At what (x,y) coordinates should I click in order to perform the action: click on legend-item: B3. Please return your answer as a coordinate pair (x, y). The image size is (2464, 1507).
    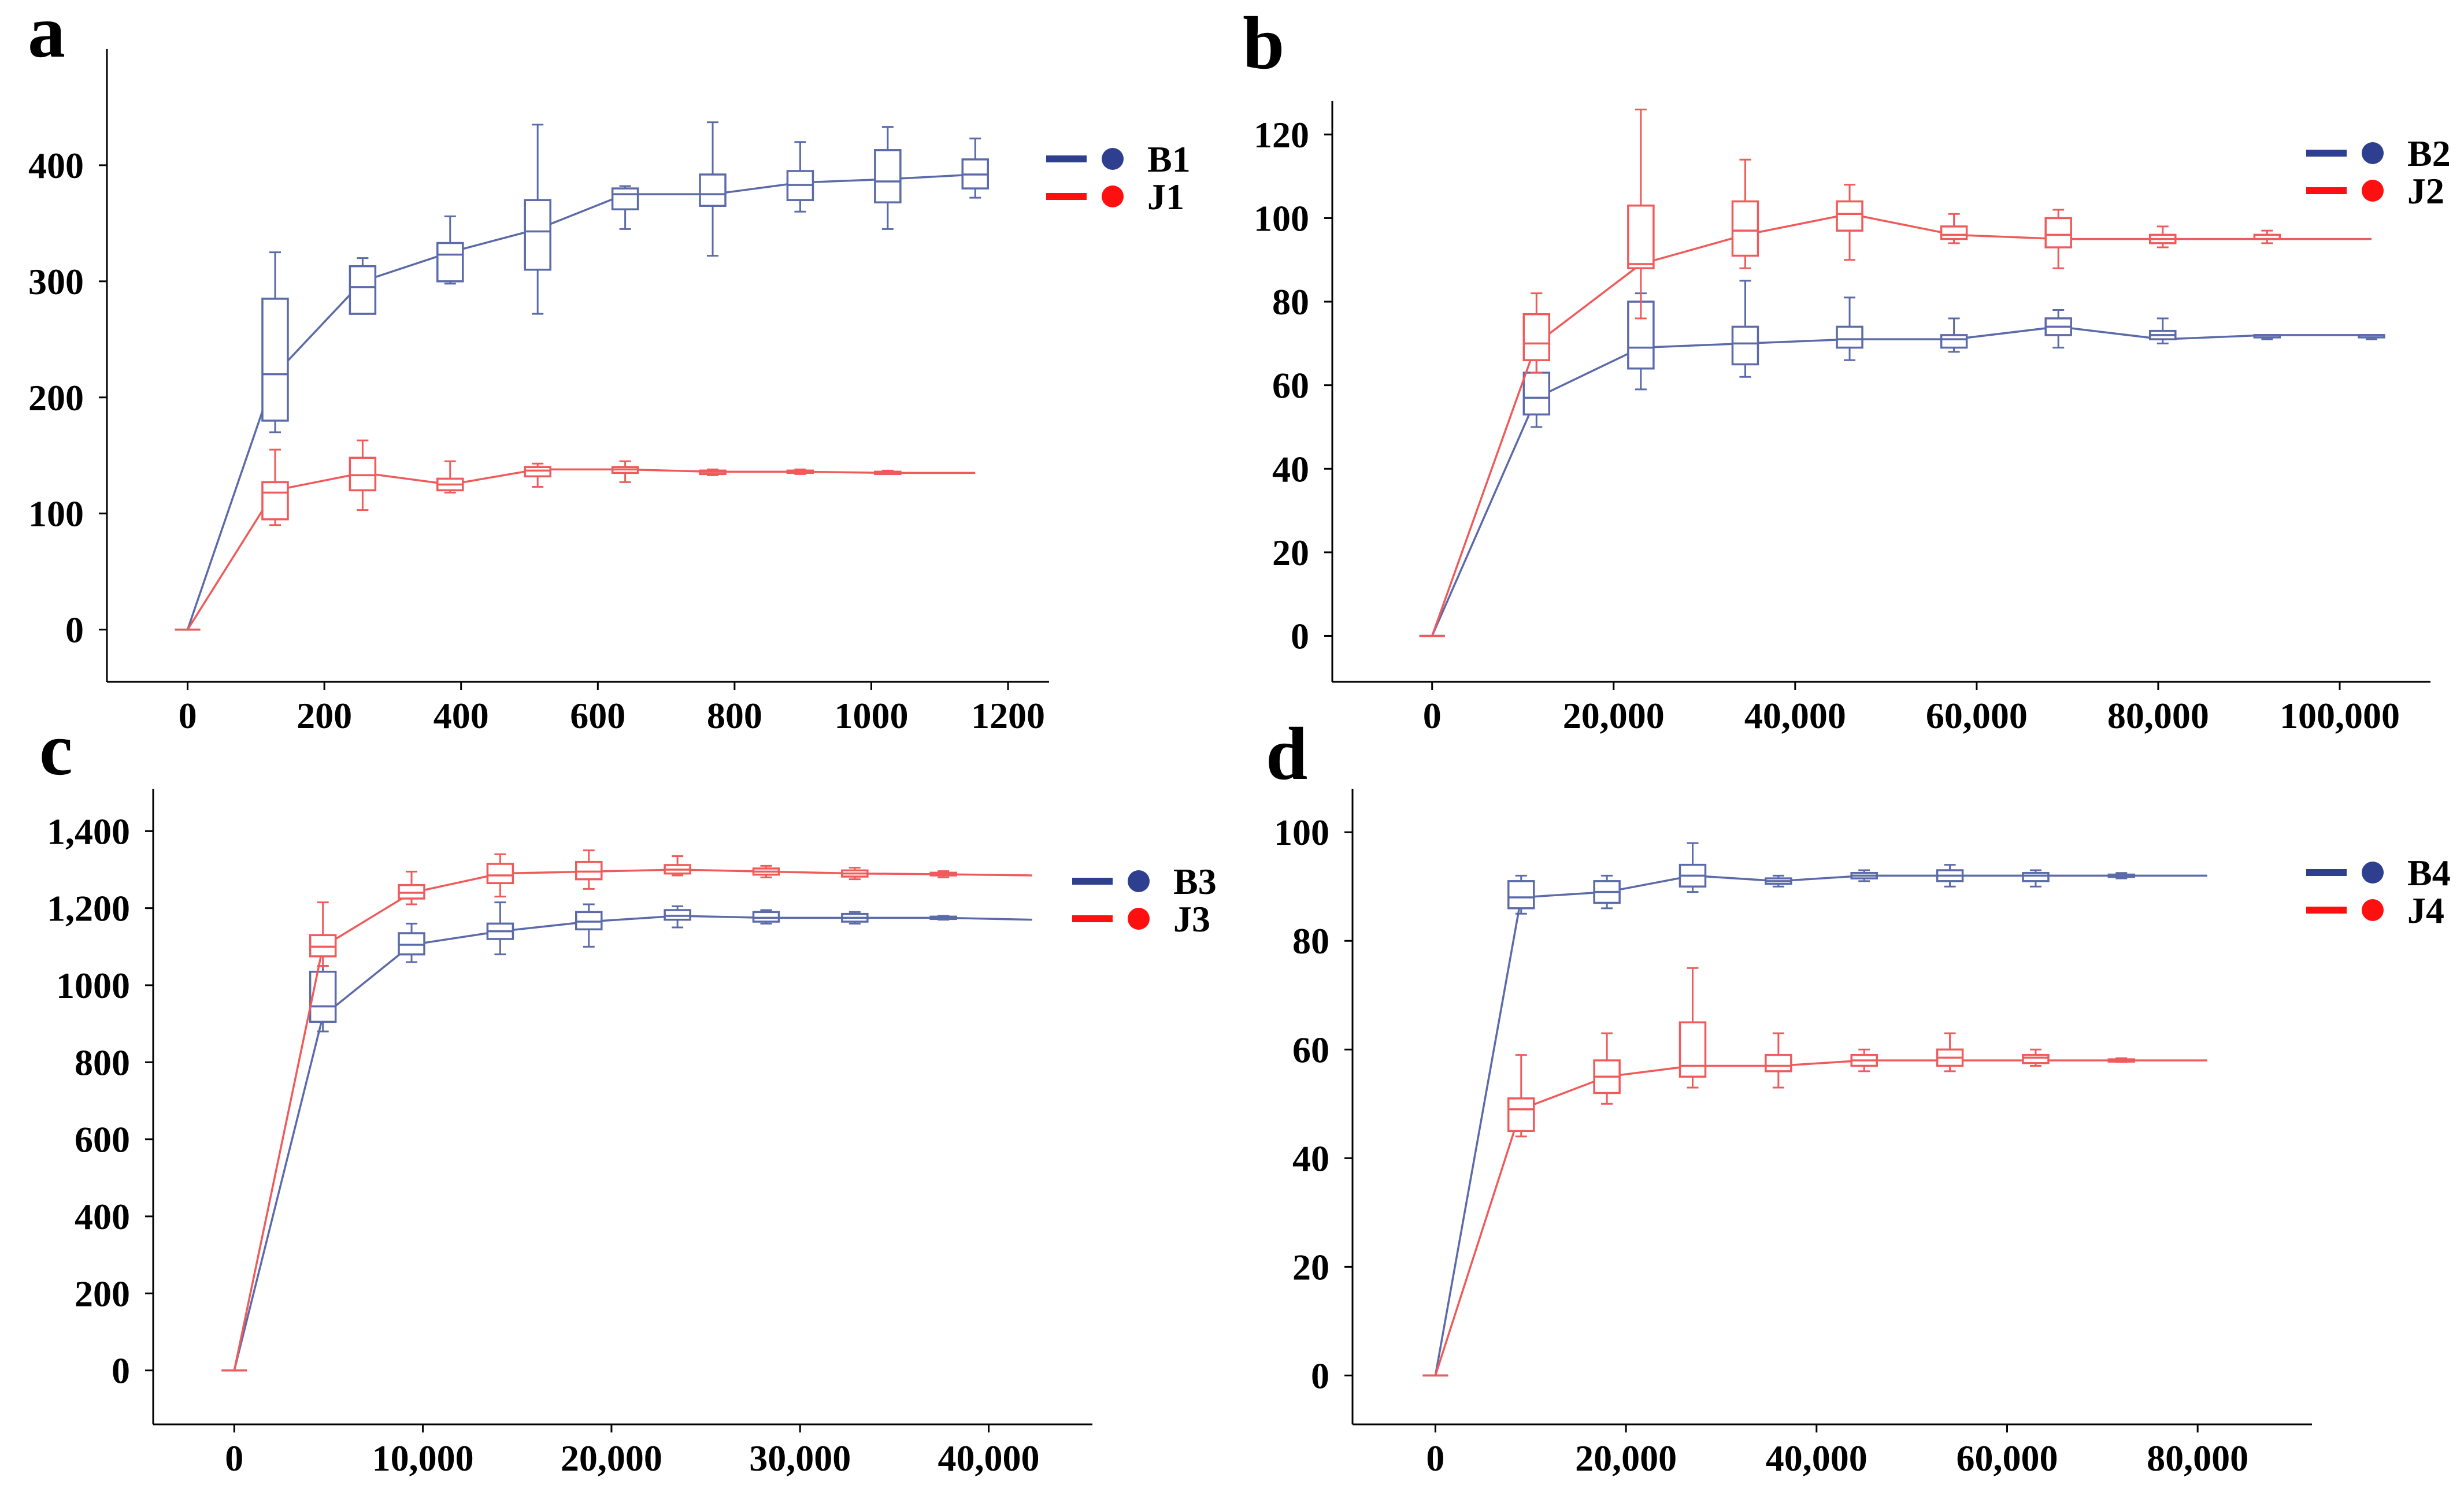
    Looking at the image, I should click on (1144, 881).